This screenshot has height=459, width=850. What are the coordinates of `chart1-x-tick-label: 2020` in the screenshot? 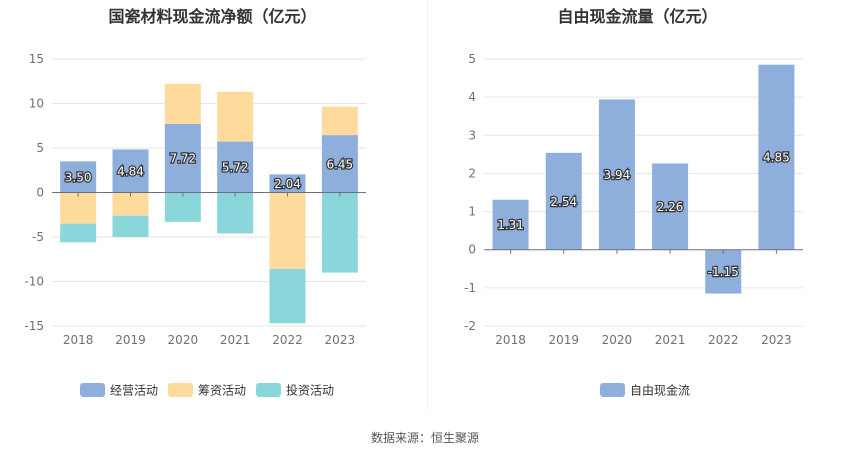 It's located at (183, 340).